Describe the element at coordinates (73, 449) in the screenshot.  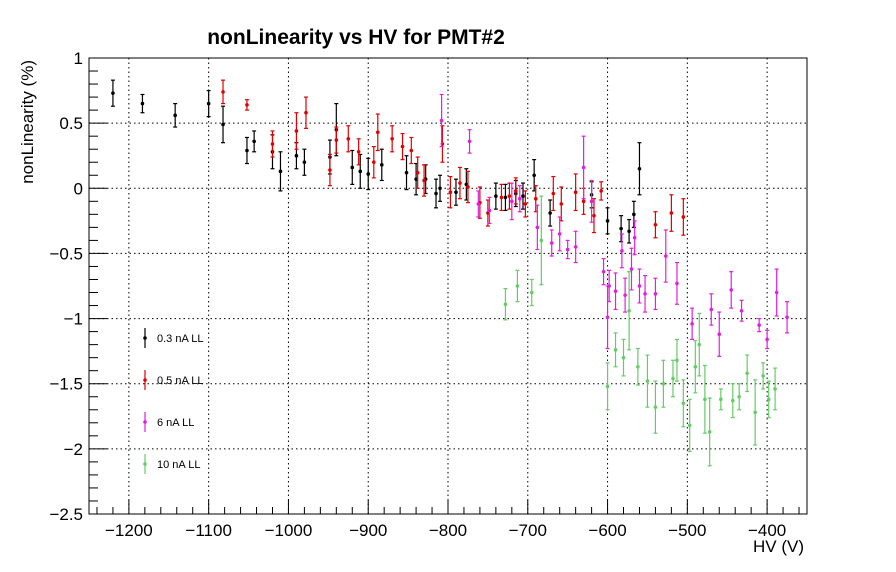
I see `y-tick-label: −2` at that location.